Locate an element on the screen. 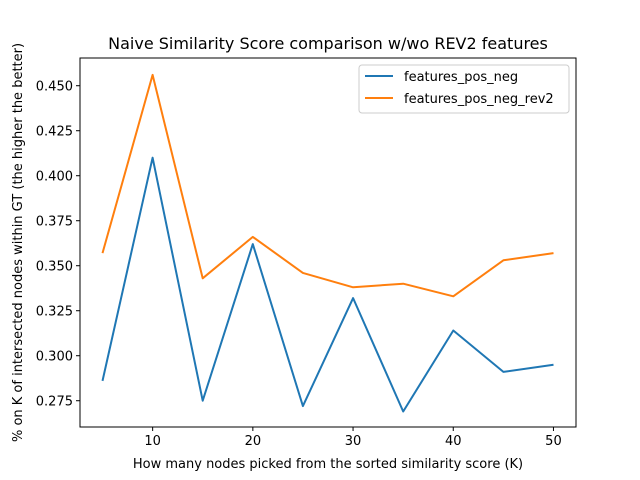 The image size is (640, 480). legend-box is located at coordinates (464, 89).